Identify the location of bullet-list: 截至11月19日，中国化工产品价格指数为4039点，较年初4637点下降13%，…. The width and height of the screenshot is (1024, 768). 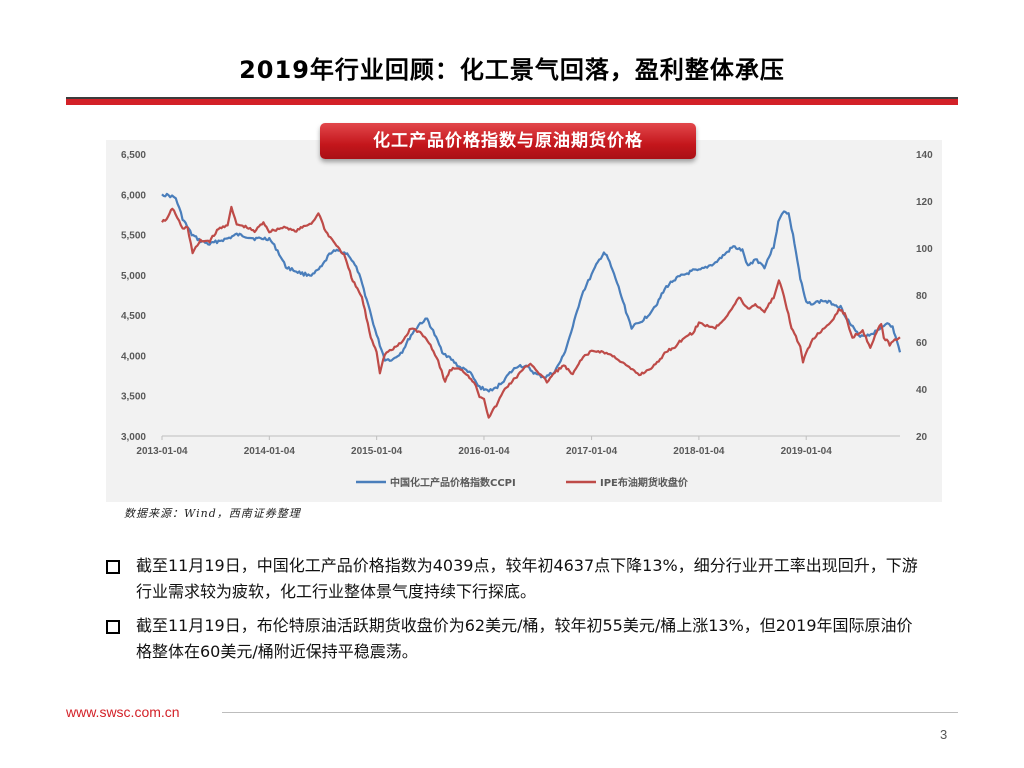
(516, 613).